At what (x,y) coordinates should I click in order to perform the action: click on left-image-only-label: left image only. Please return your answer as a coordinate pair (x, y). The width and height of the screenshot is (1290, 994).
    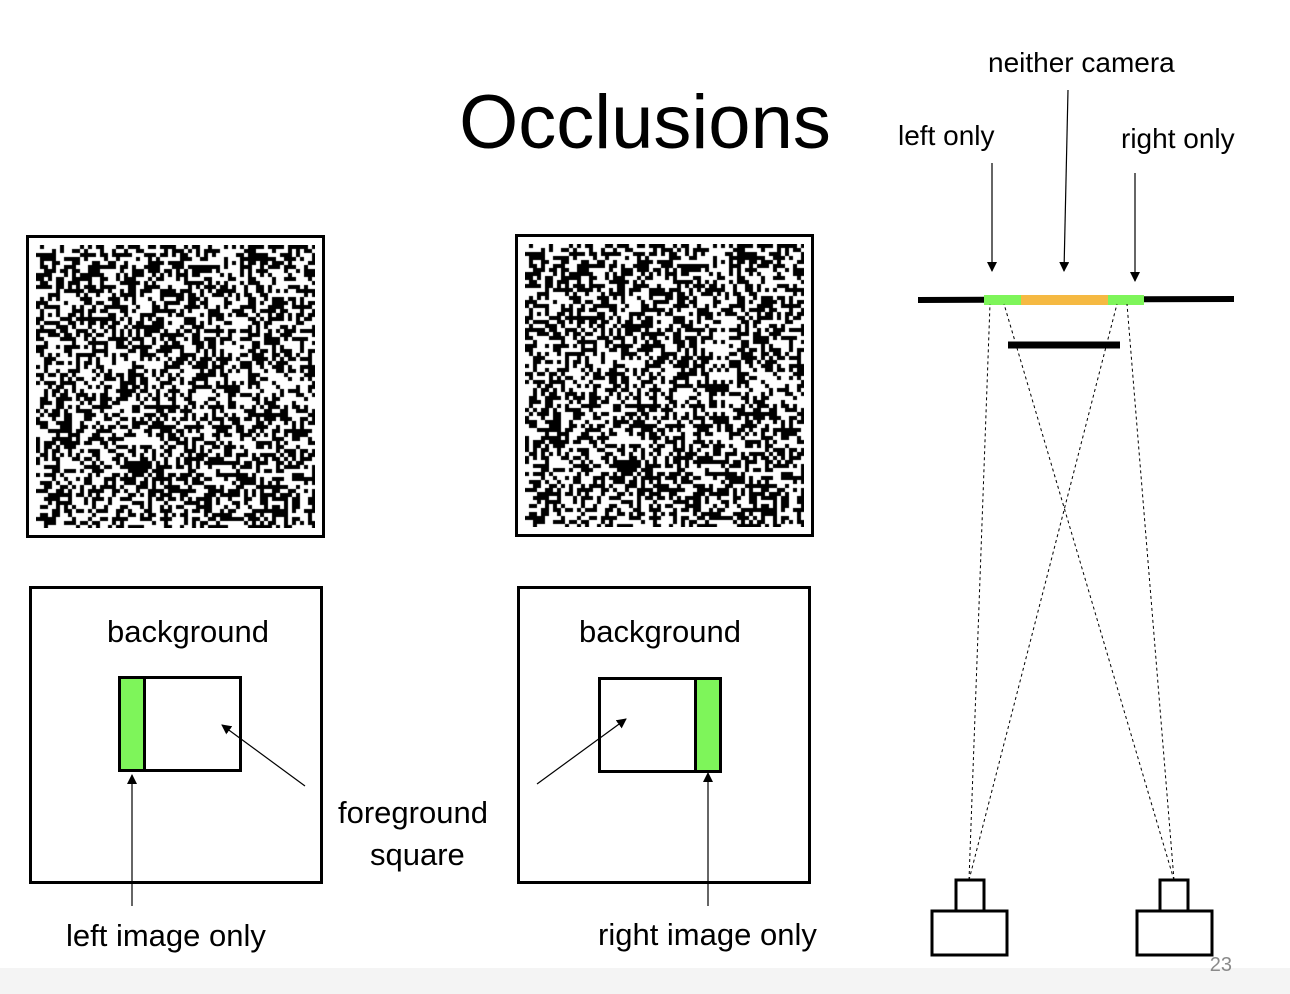
    Looking at the image, I should click on (166, 935).